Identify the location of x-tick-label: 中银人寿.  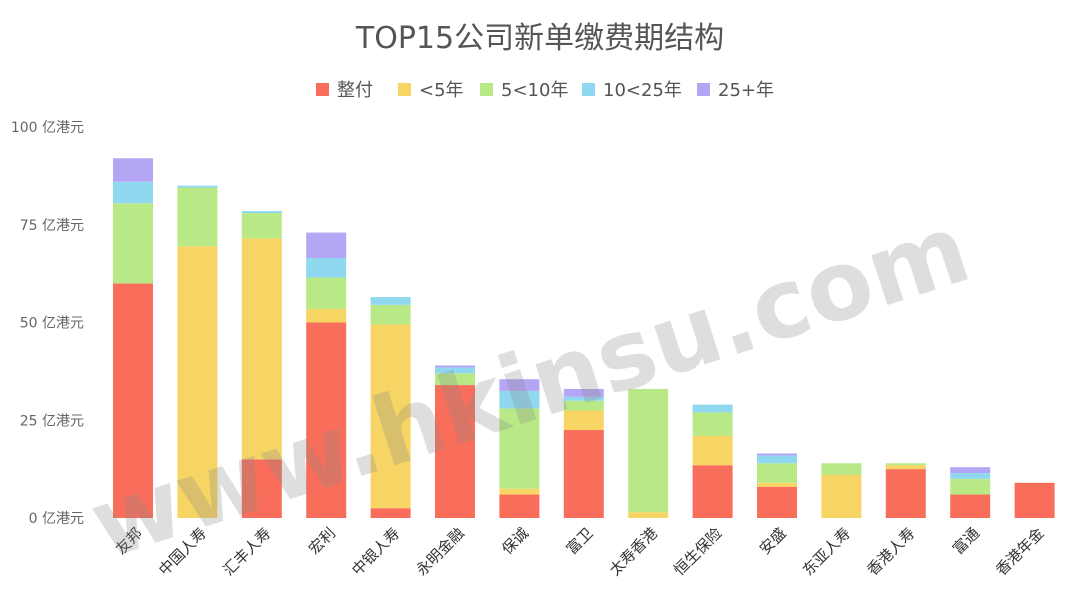
(375, 551).